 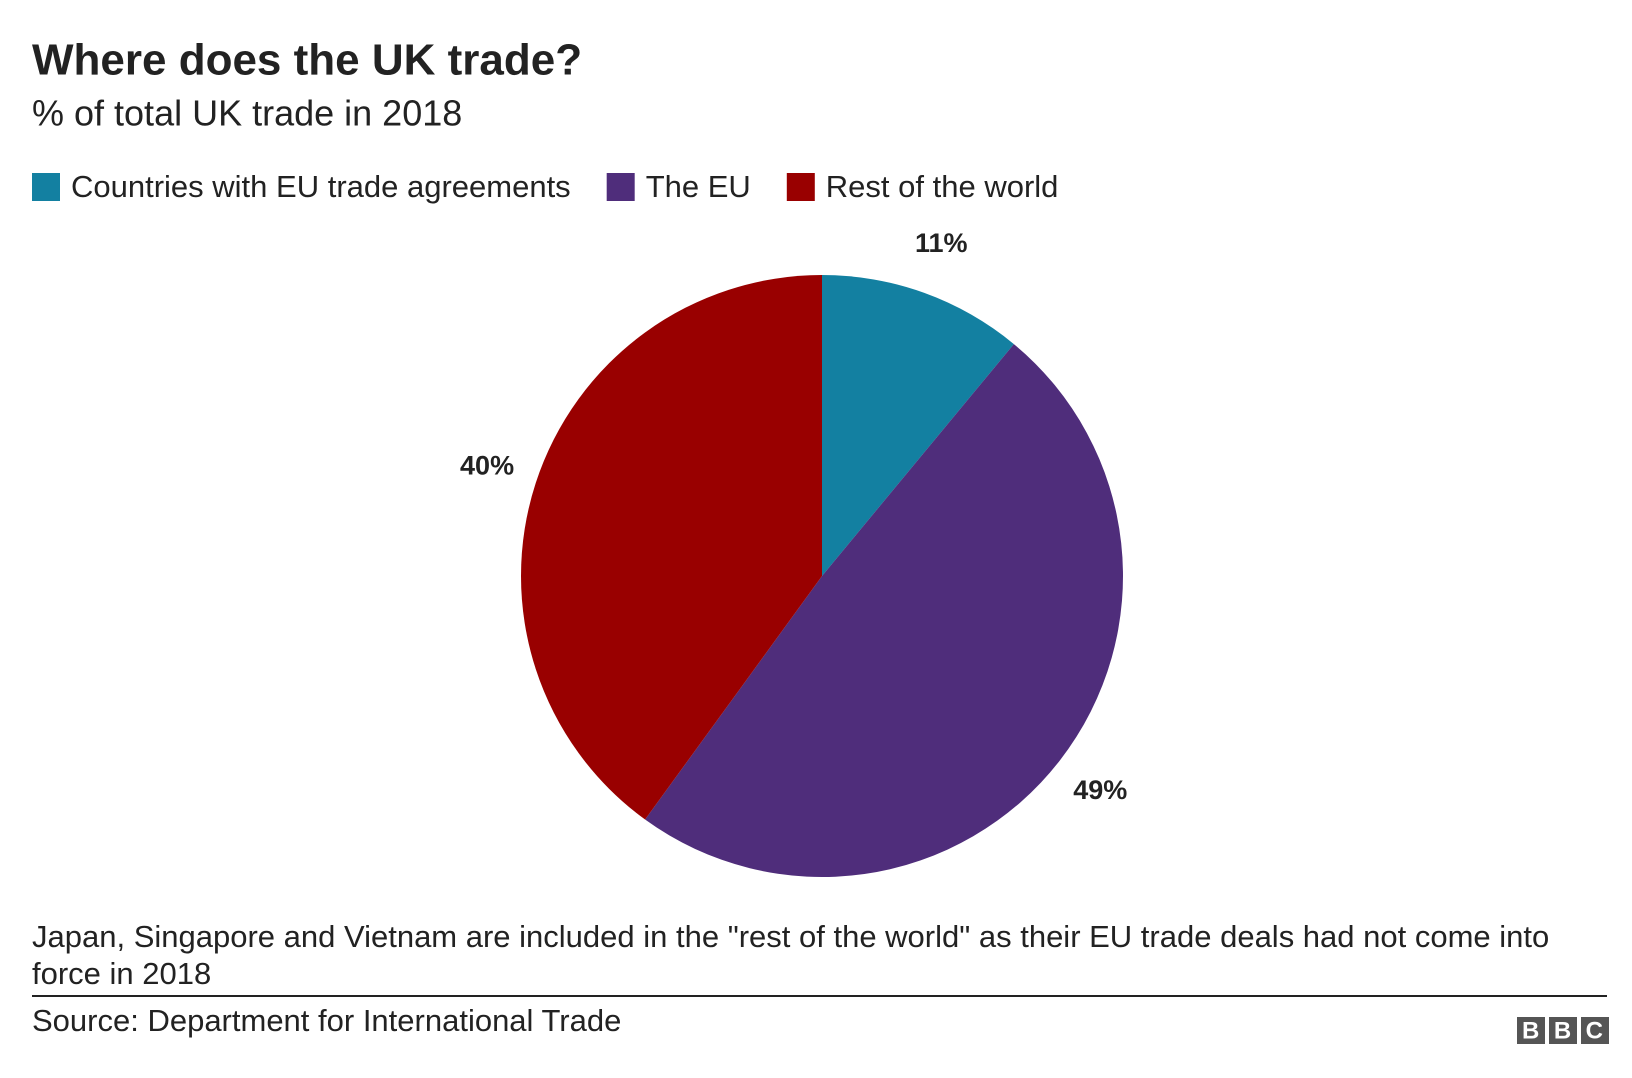 What do you see at coordinates (307, 60) in the screenshot?
I see `chart-title: Where does the UK trade?` at bounding box center [307, 60].